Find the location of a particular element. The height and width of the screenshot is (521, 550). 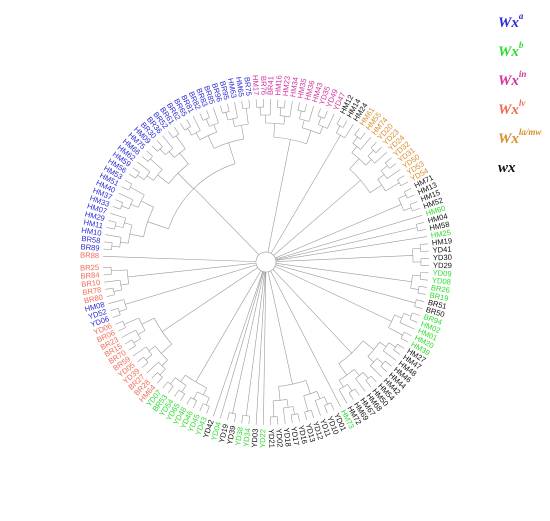

legend-item-wxb: Wxb is located at coordinates (524, 47).